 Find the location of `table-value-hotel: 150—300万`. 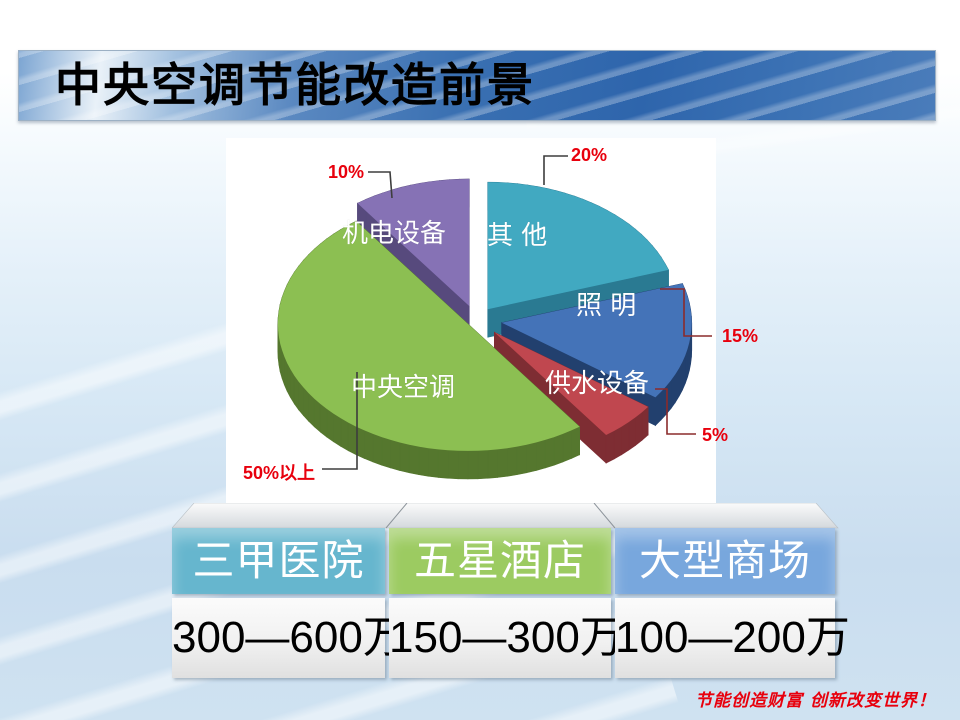

table-value-hotel: 150—300万 is located at coordinates (506, 638).